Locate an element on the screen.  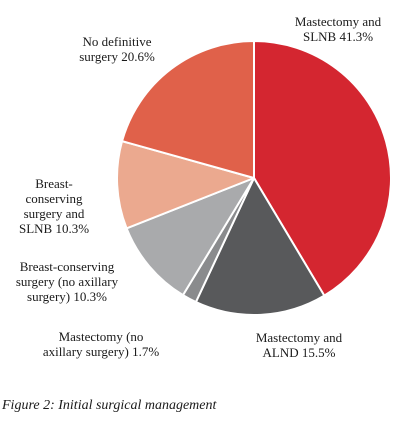
pie-slice-label-line: Mastectomy (no is located at coordinates (101, 336).